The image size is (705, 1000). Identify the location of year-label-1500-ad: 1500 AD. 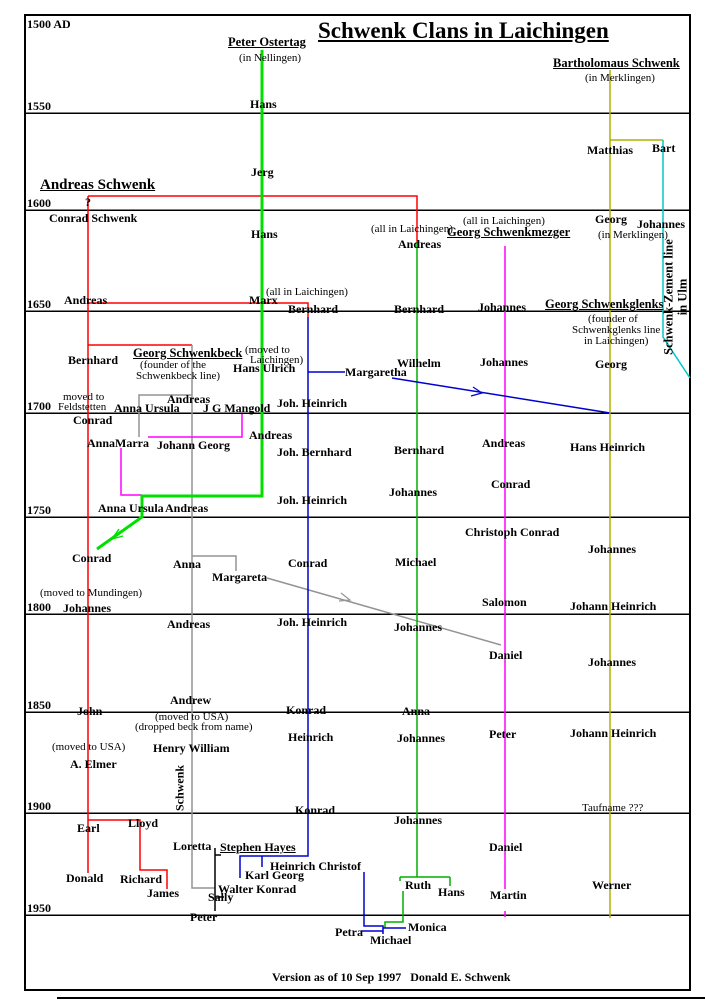
(49, 24).